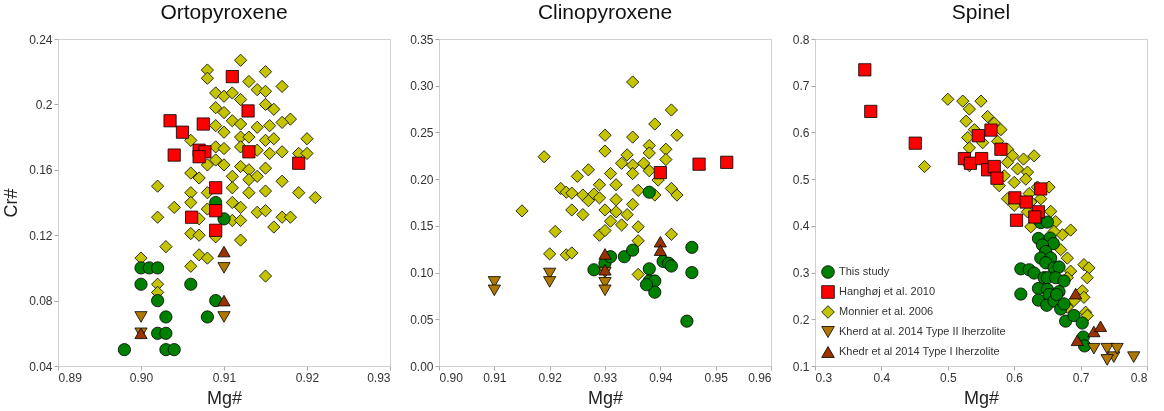  Describe the element at coordinates (422, 86) in the screenshot. I see `y-tick-label: 0.30` at that location.